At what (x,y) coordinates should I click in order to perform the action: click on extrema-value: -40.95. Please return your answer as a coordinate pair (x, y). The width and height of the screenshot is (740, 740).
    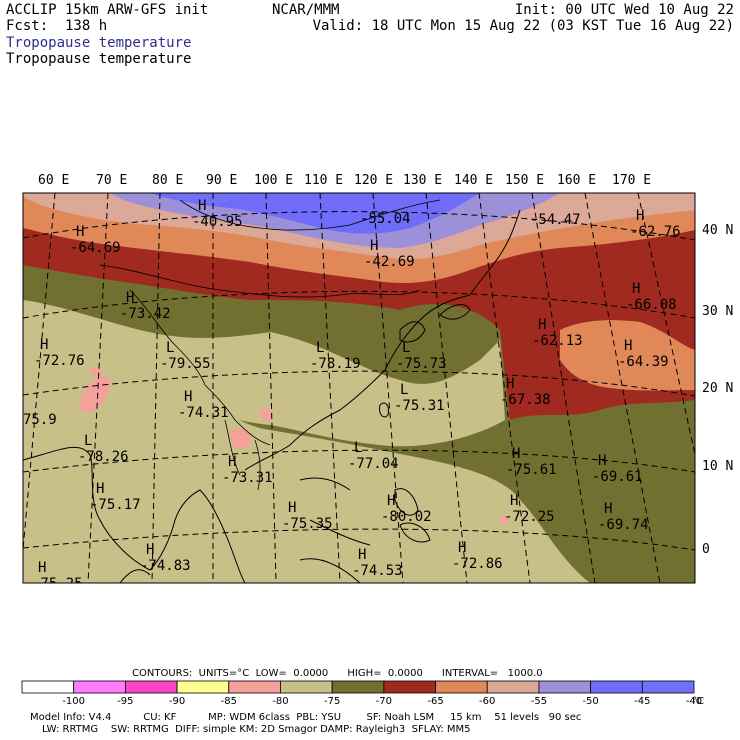
    Looking at the image, I should click on (217, 222).